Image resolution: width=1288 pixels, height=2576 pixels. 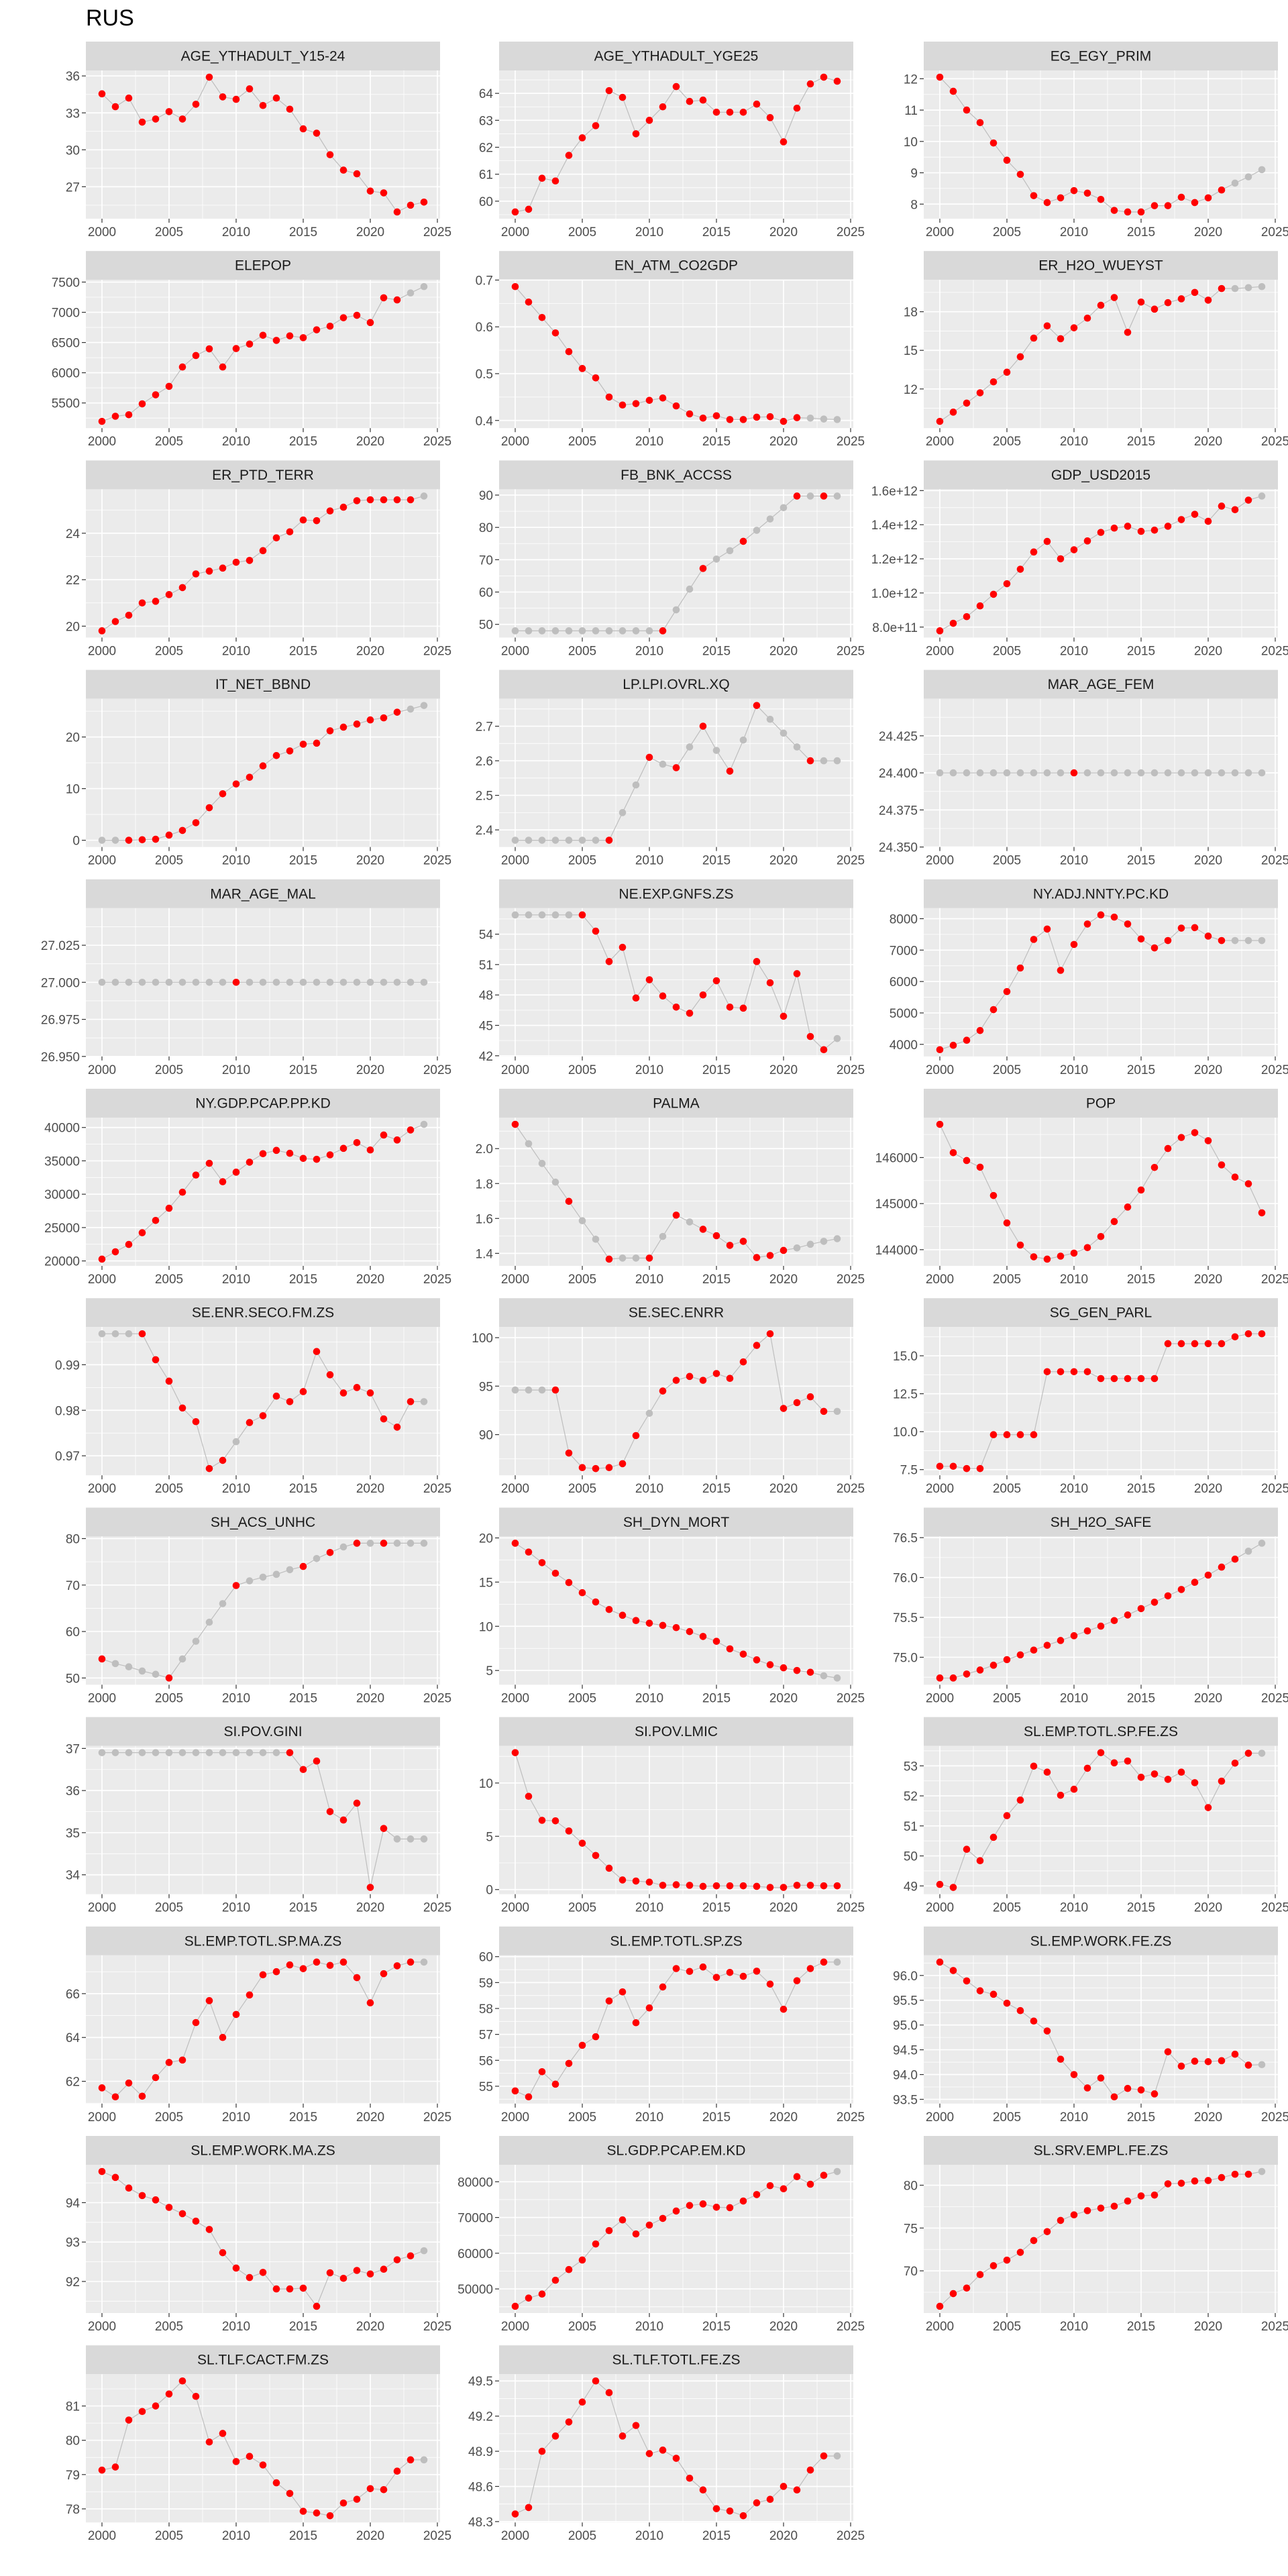 I want to click on y-tick-label: 8.0e+11, so click(x=895, y=628).